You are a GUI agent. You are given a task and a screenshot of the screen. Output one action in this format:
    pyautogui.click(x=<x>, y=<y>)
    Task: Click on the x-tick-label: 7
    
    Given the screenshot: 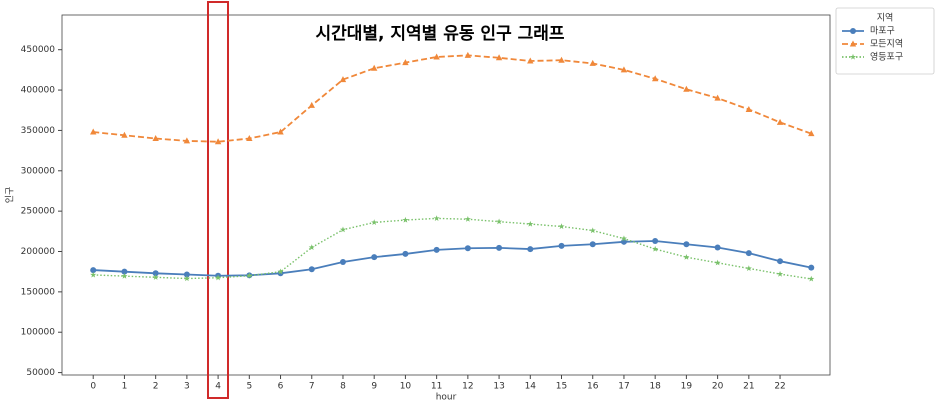 What is the action you would take?
    pyautogui.click(x=312, y=387)
    